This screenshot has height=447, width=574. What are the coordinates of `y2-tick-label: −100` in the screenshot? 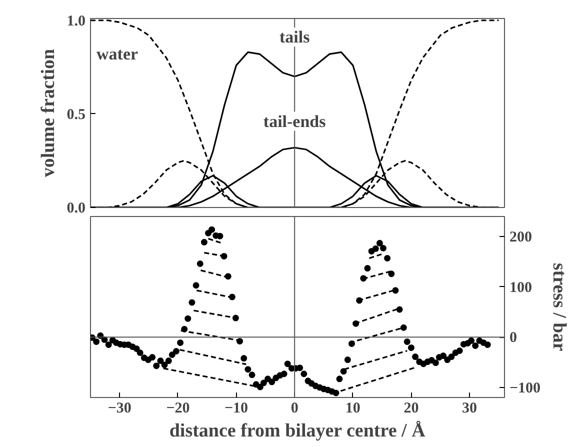 It's located at (525, 388).